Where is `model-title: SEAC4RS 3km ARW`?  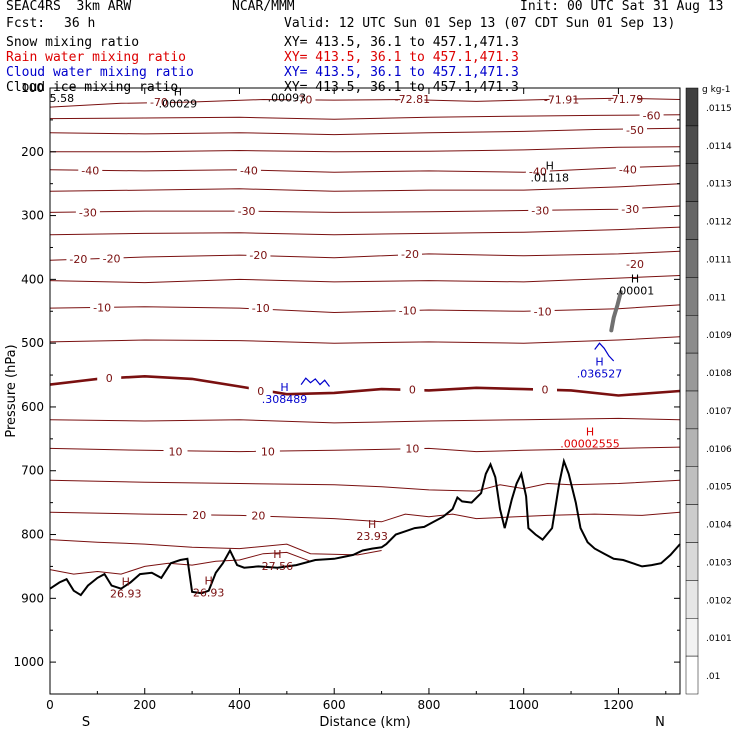
model-title: SEAC4RS 3km ARW is located at coordinates (69, 7).